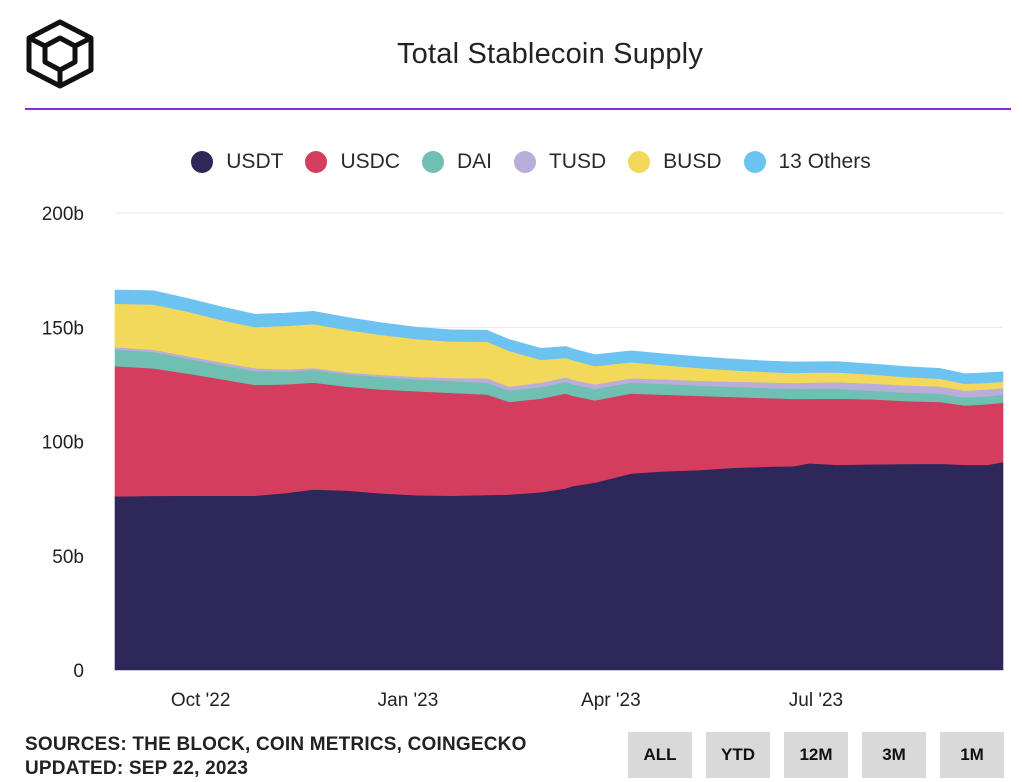 This screenshot has width=1022, height=782. What do you see at coordinates (60, 54) in the screenshot?
I see `the-block-logo-icon` at bounding box center [60, 54].